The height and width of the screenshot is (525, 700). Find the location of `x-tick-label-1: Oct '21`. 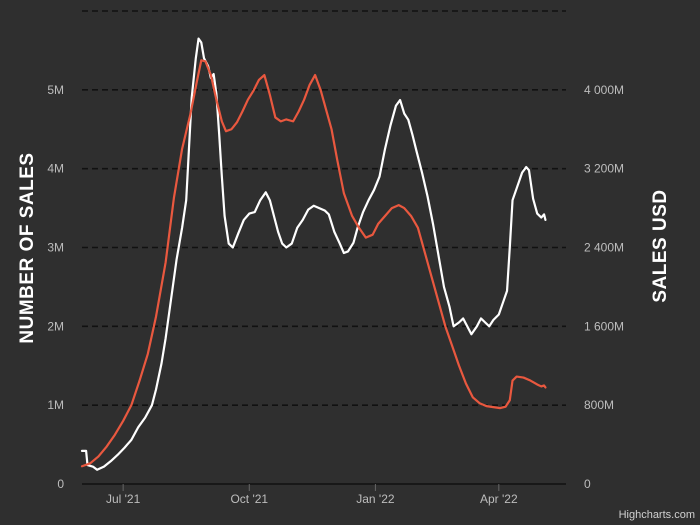

x-tick-label-1: Oct '21 is located at coordinates (249, 499).